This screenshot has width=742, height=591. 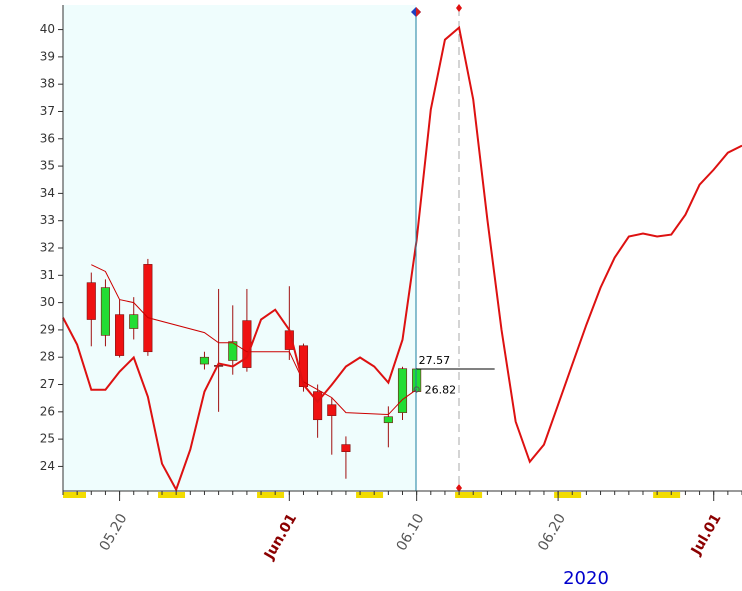 What do you see at coordinates (552, 532) in the screenshot?
I see `x-tick-label: 06.20` at bounding box center [552, 532].